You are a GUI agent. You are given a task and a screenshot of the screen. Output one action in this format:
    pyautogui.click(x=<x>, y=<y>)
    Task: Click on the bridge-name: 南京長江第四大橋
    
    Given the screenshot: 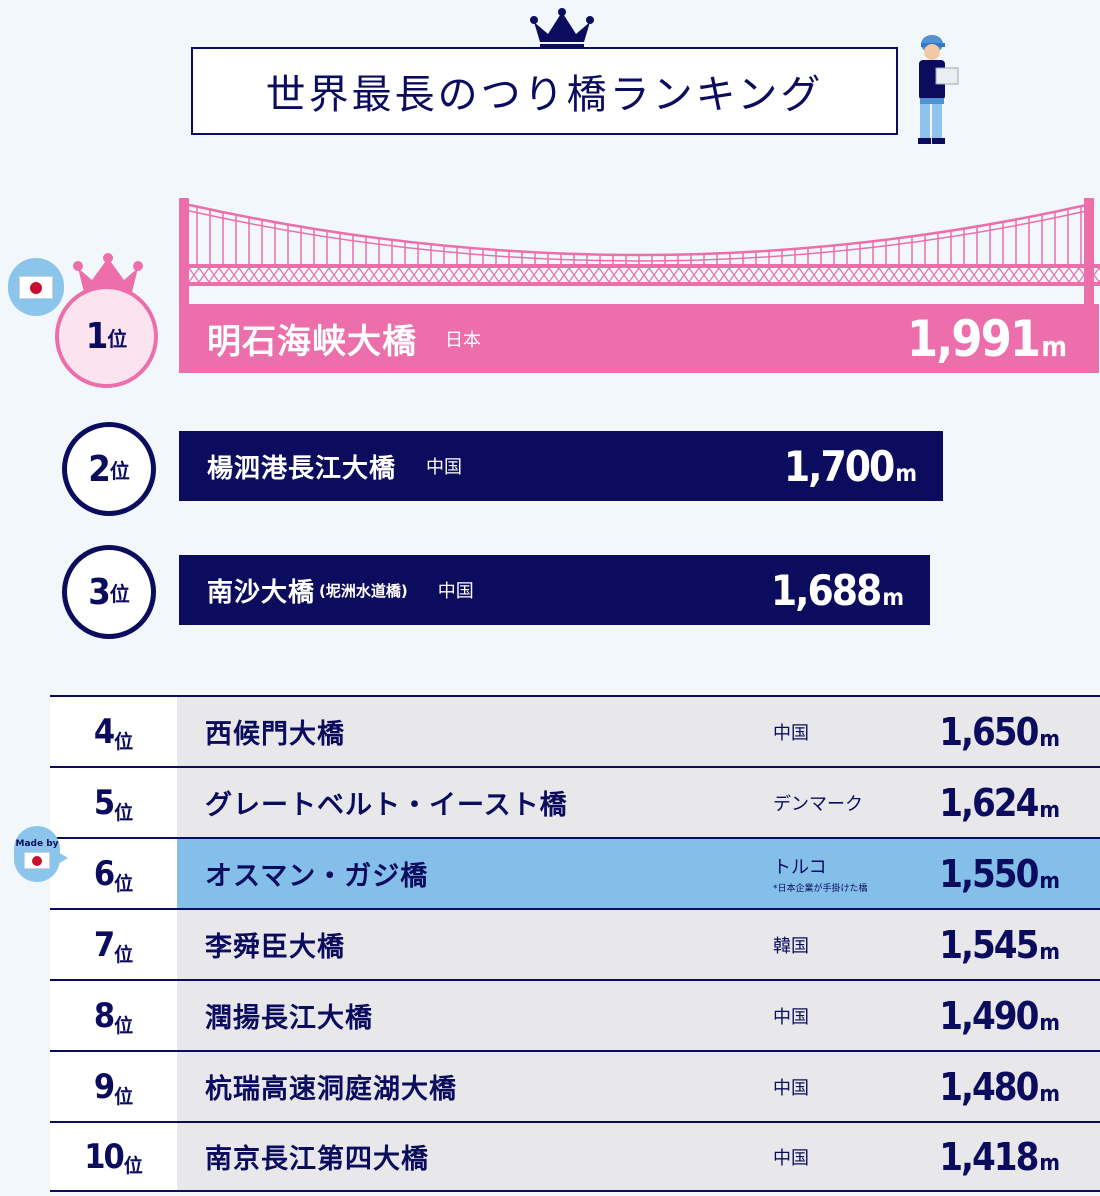 What is the action you would take?
    pyautogui.click(x=317, y=1159)
    